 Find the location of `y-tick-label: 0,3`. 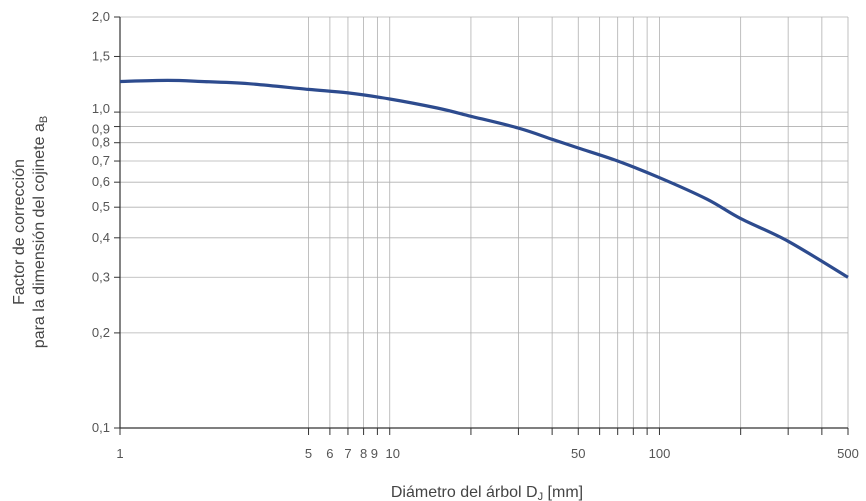

y-tick-label: 0,3 is located at coordinates (101, 276).